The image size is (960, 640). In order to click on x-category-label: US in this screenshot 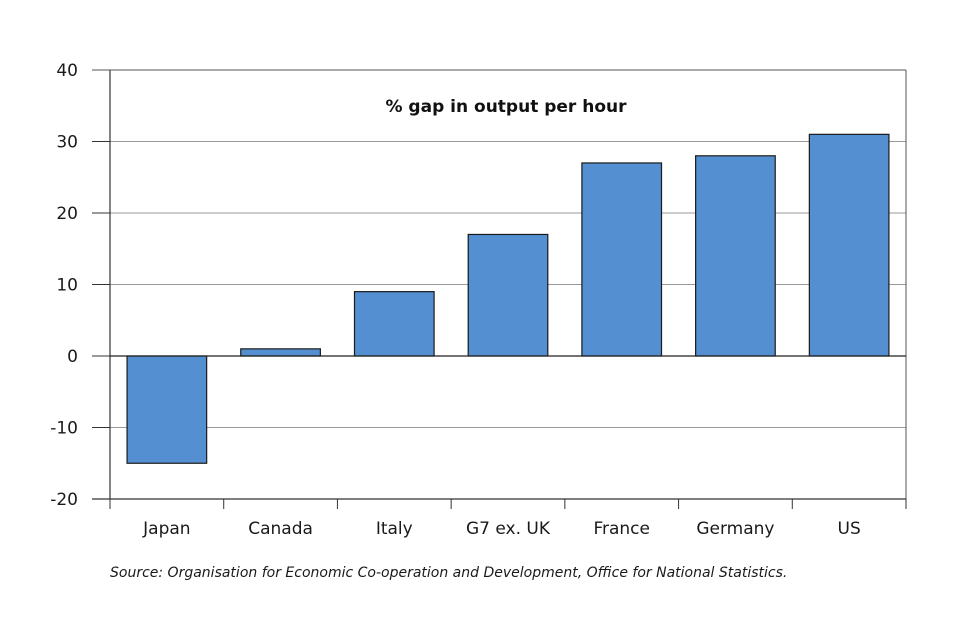, I will do `click(849, 529)`.